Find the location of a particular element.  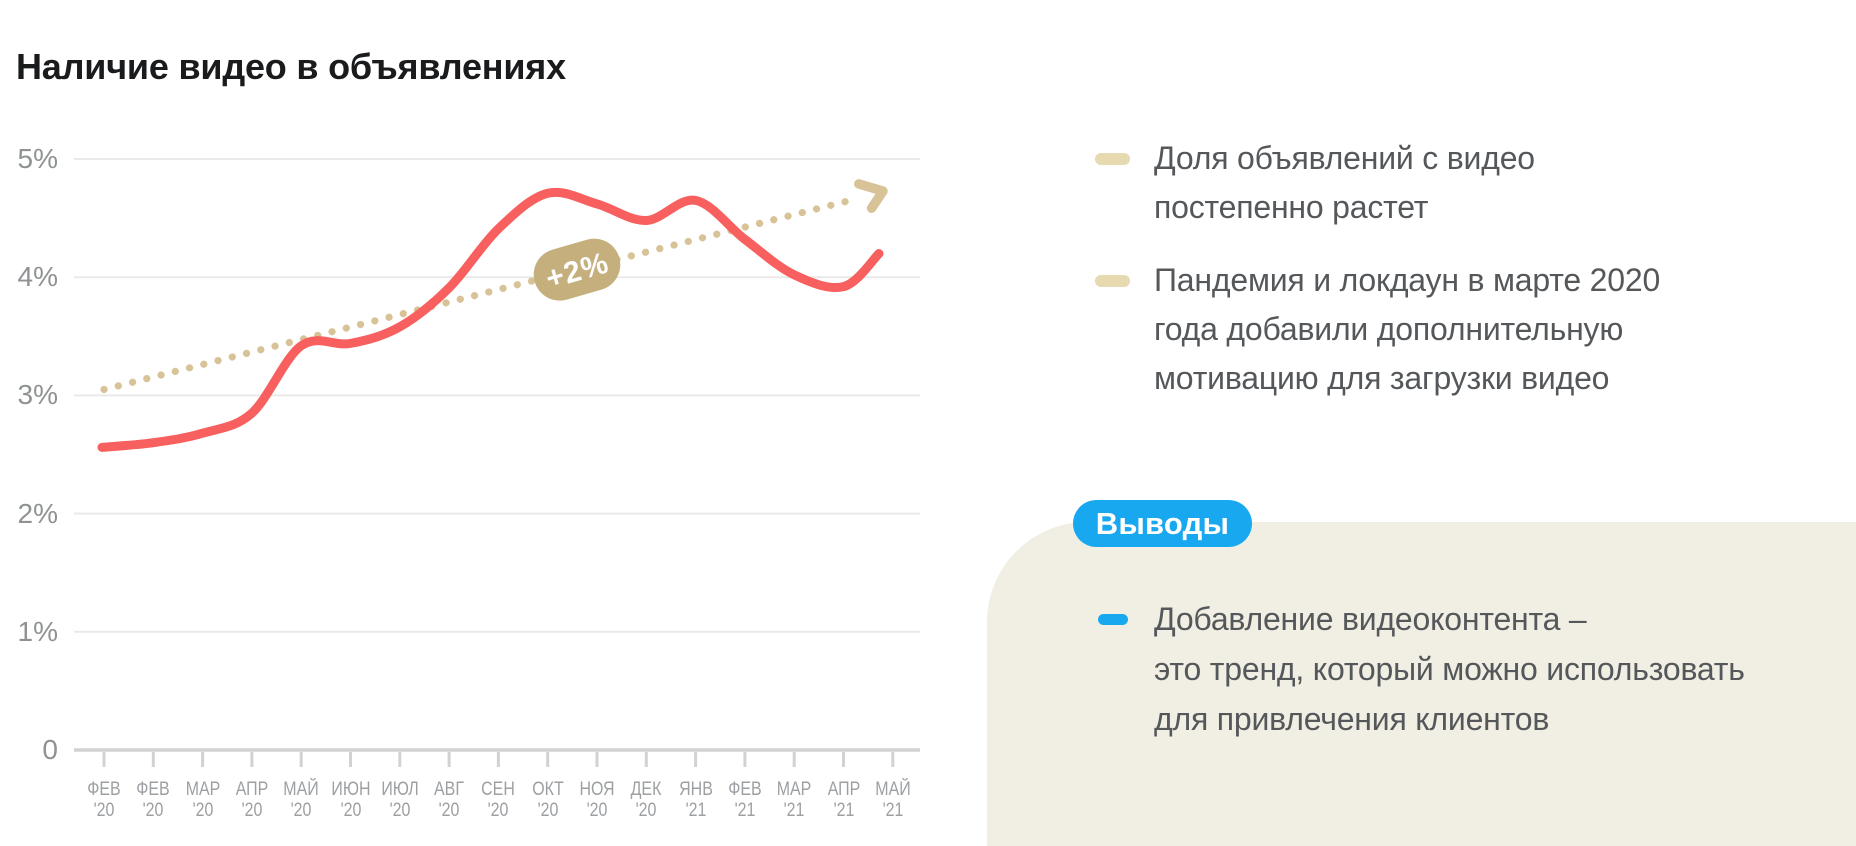

y-tick-label: 3% is located at coordinates (37, 395).